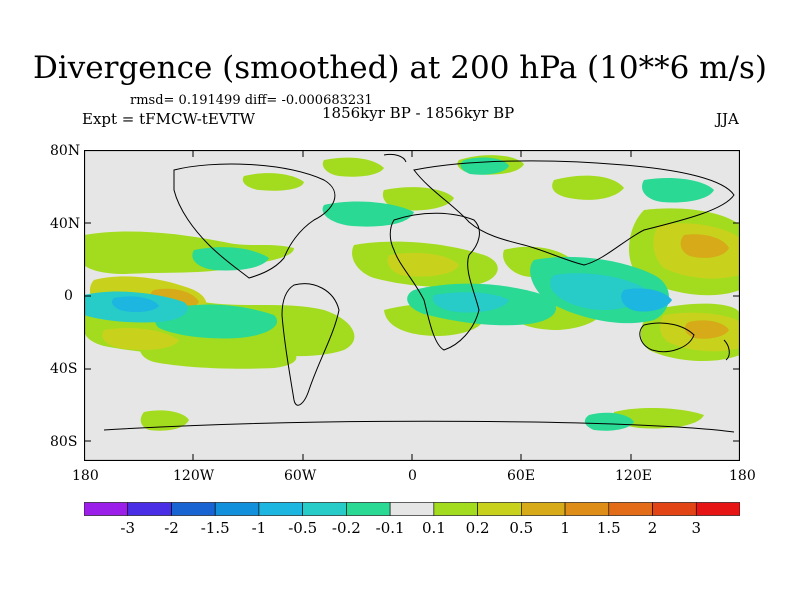 The height and width of the screenshot is (600, 800). What do you see at coordinates (64, 442) in the screenshot?
I see `lat-tick-label: 80S` at bounding box center [64, 442].